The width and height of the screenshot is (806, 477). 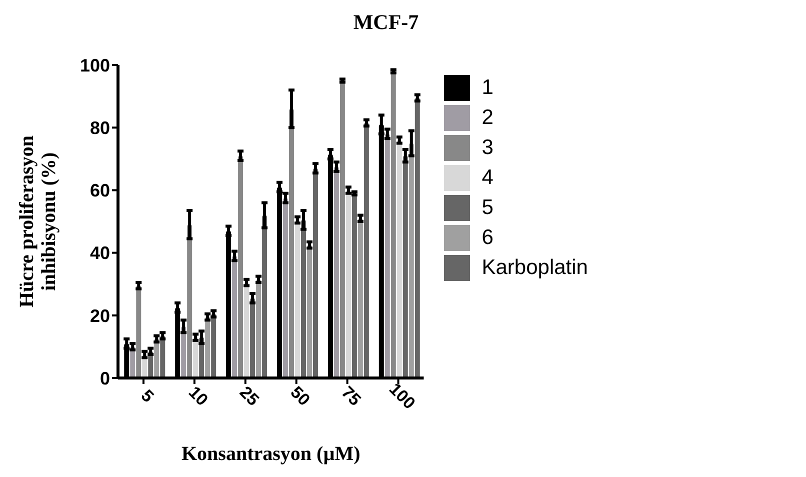 What do you see at coordinates (38, 221) in the screenshot?
I see `y-axis-title: Hücre proliferasyon inhibisyonu (%)` at bounding box center [38, 221].